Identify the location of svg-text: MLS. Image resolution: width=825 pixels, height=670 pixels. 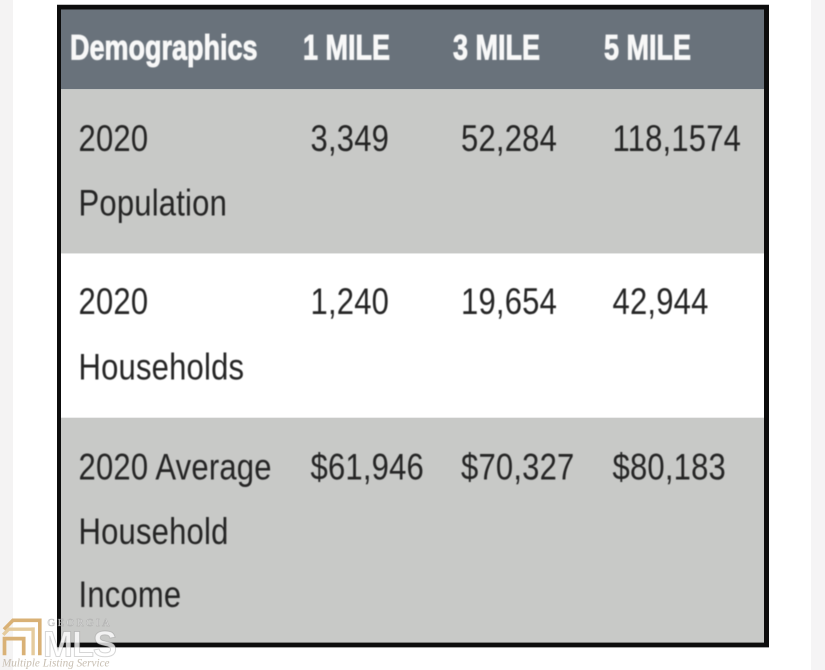
(79, 644).